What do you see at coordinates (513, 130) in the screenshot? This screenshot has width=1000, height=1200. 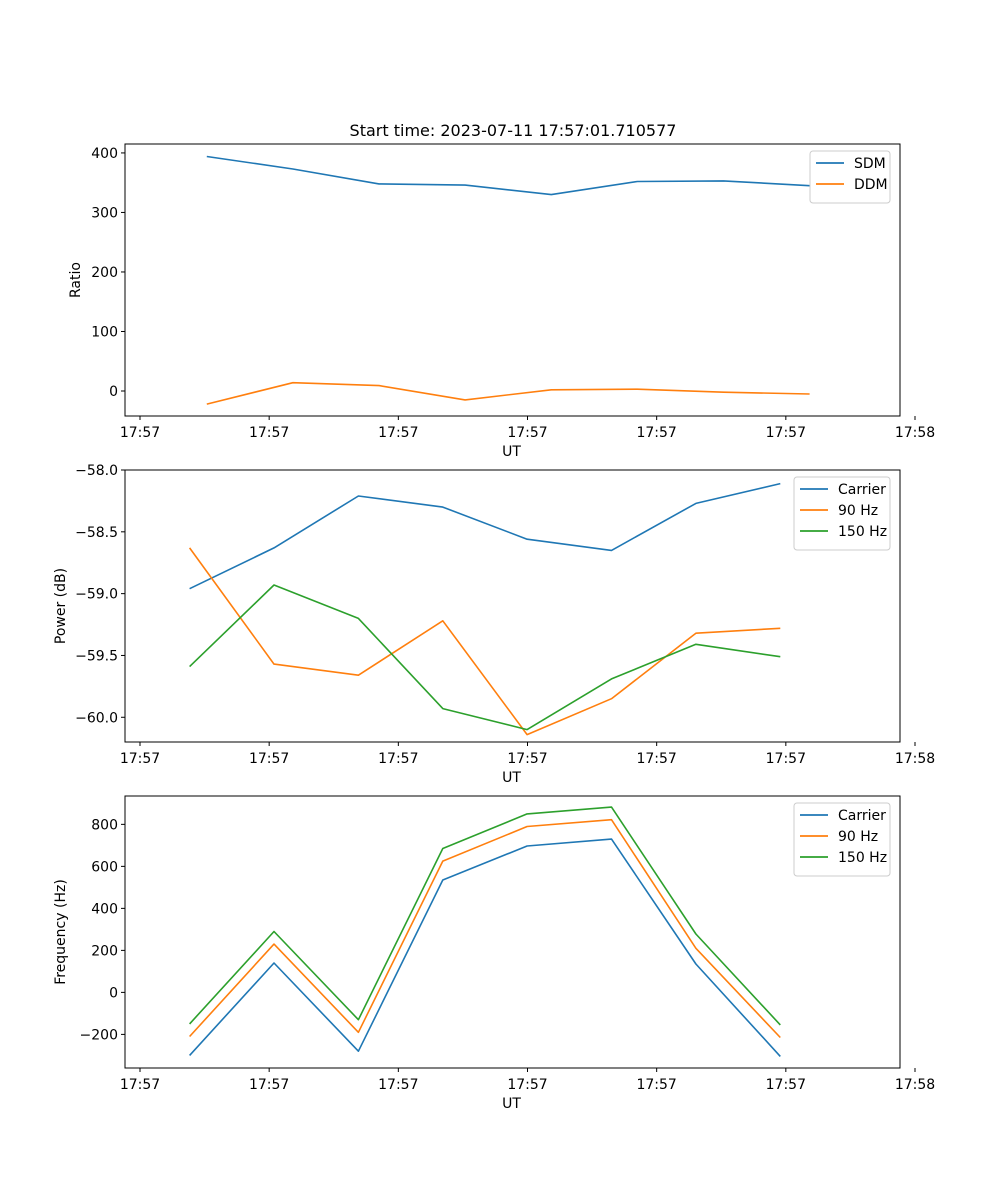 I see `figure-title: Start time: 2023-07-11 17:57:01.710577` at bounding box center [513, 130].